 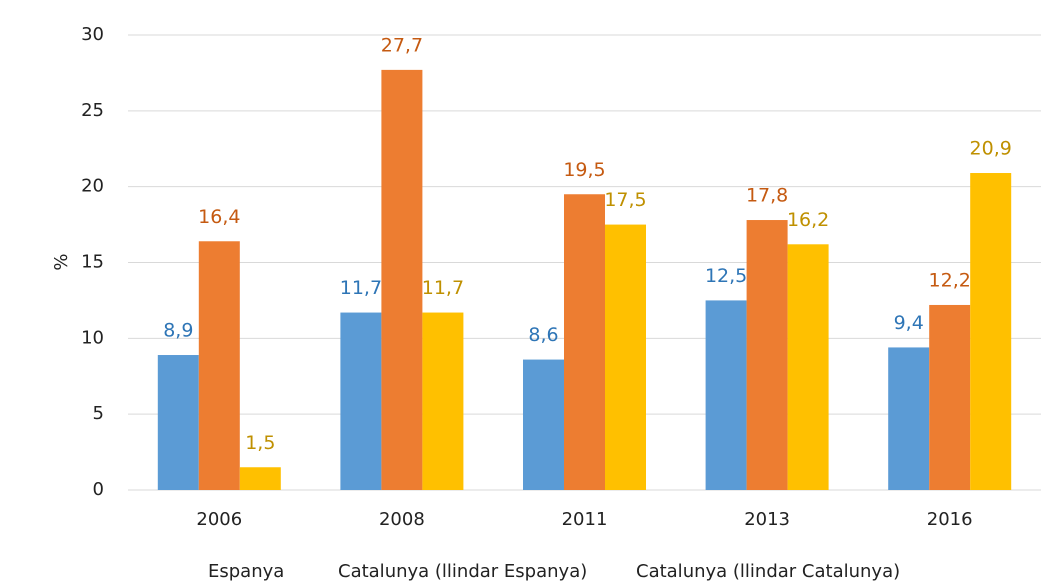 What do you see at coordinates (584, 170) in the screenshot?
I see `data-label: 19,5` at bounding box center [584, 170].